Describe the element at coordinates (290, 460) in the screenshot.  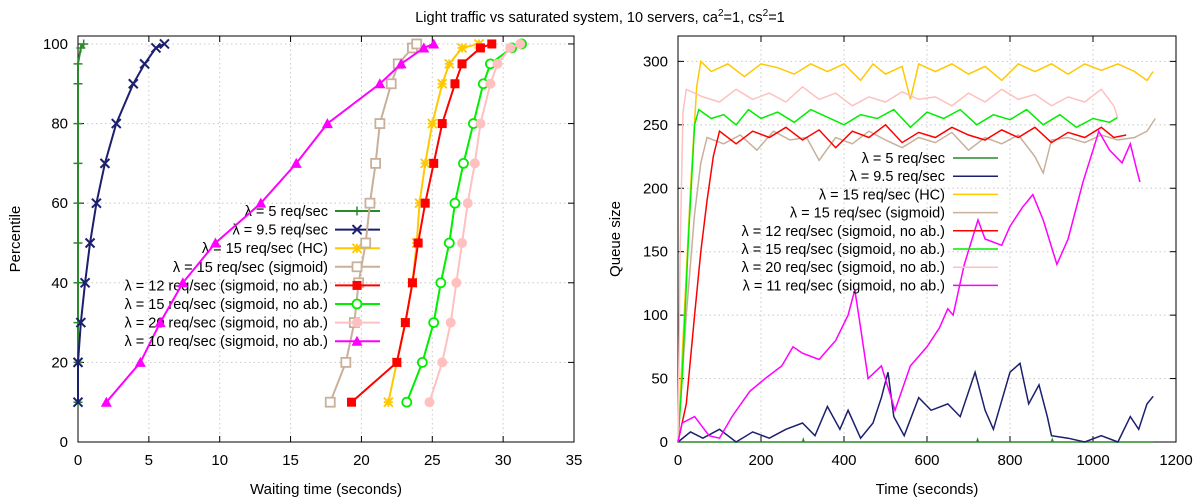
I see `x-tick-label: 15` at that location.